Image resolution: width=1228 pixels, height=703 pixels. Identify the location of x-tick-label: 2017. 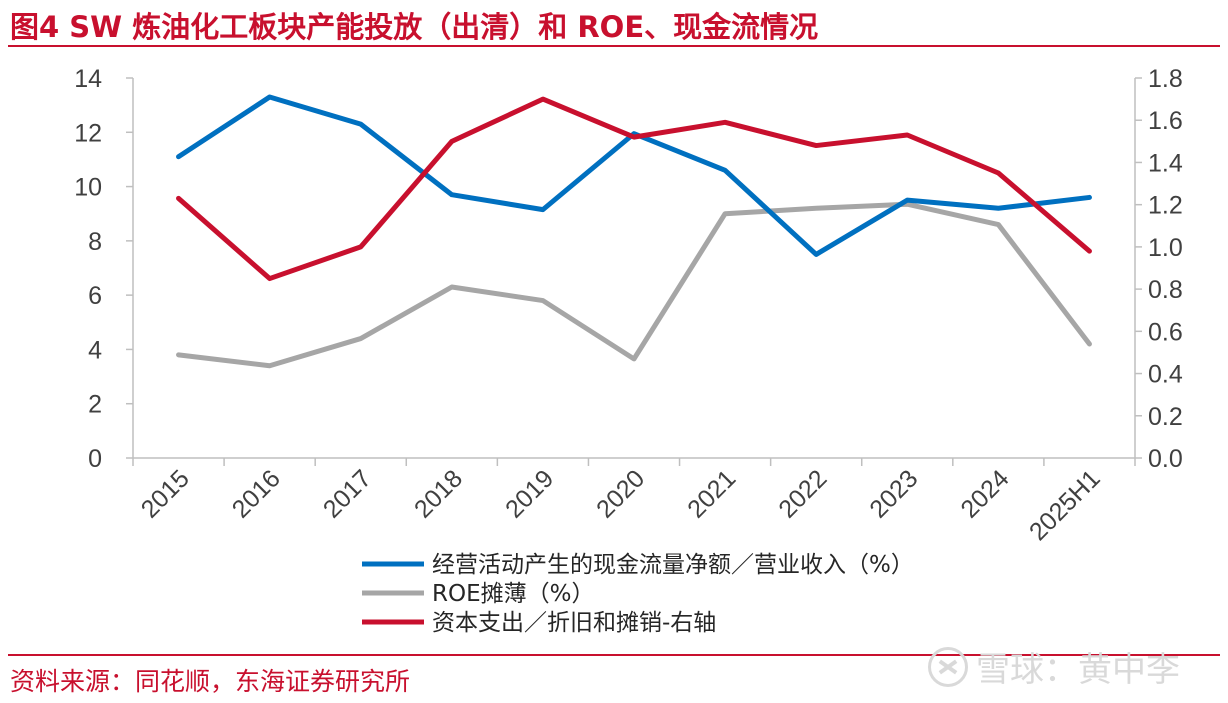
(347, 493).